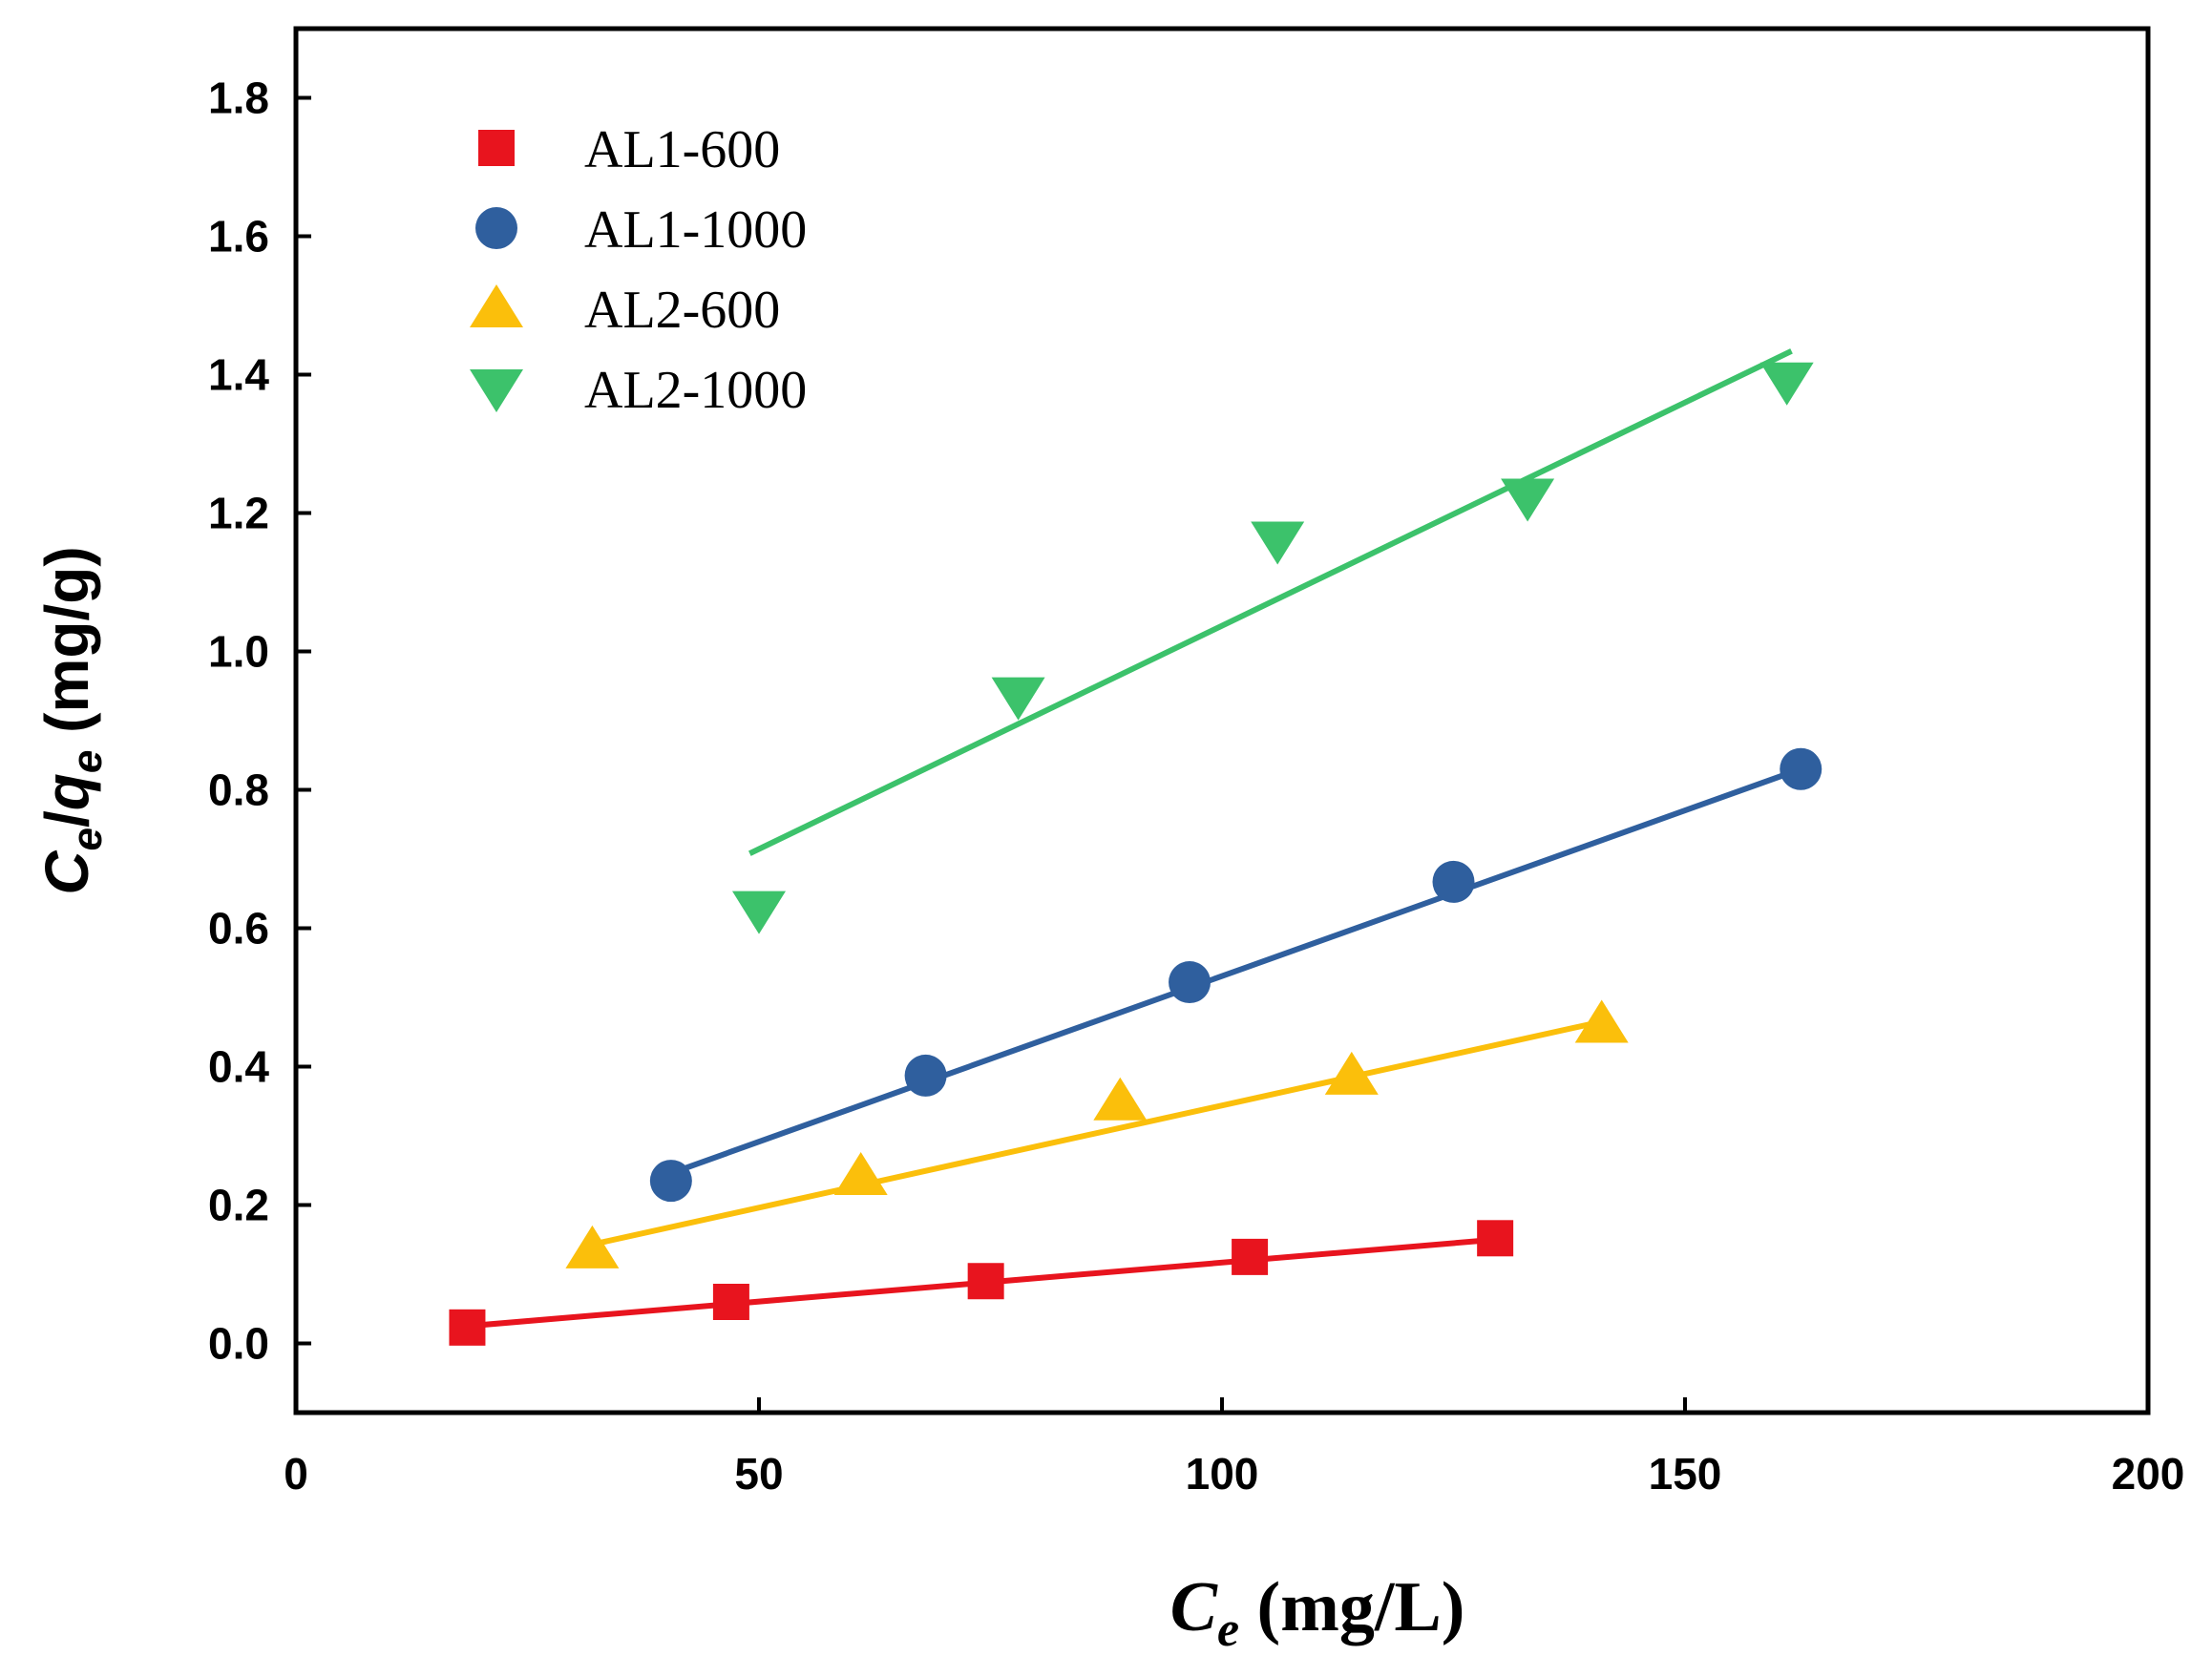  Describe the element at coordinates (239, 1206) in the screenshot. I see `y-tick-label-0-2: 0.2` at that location.